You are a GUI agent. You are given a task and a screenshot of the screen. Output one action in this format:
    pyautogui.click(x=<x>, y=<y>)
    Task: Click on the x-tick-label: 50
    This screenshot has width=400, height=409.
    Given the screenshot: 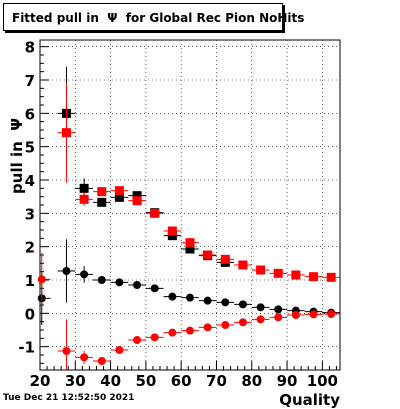 What is the action you would take?
    pyautogui.click(x=145, y=381)
    